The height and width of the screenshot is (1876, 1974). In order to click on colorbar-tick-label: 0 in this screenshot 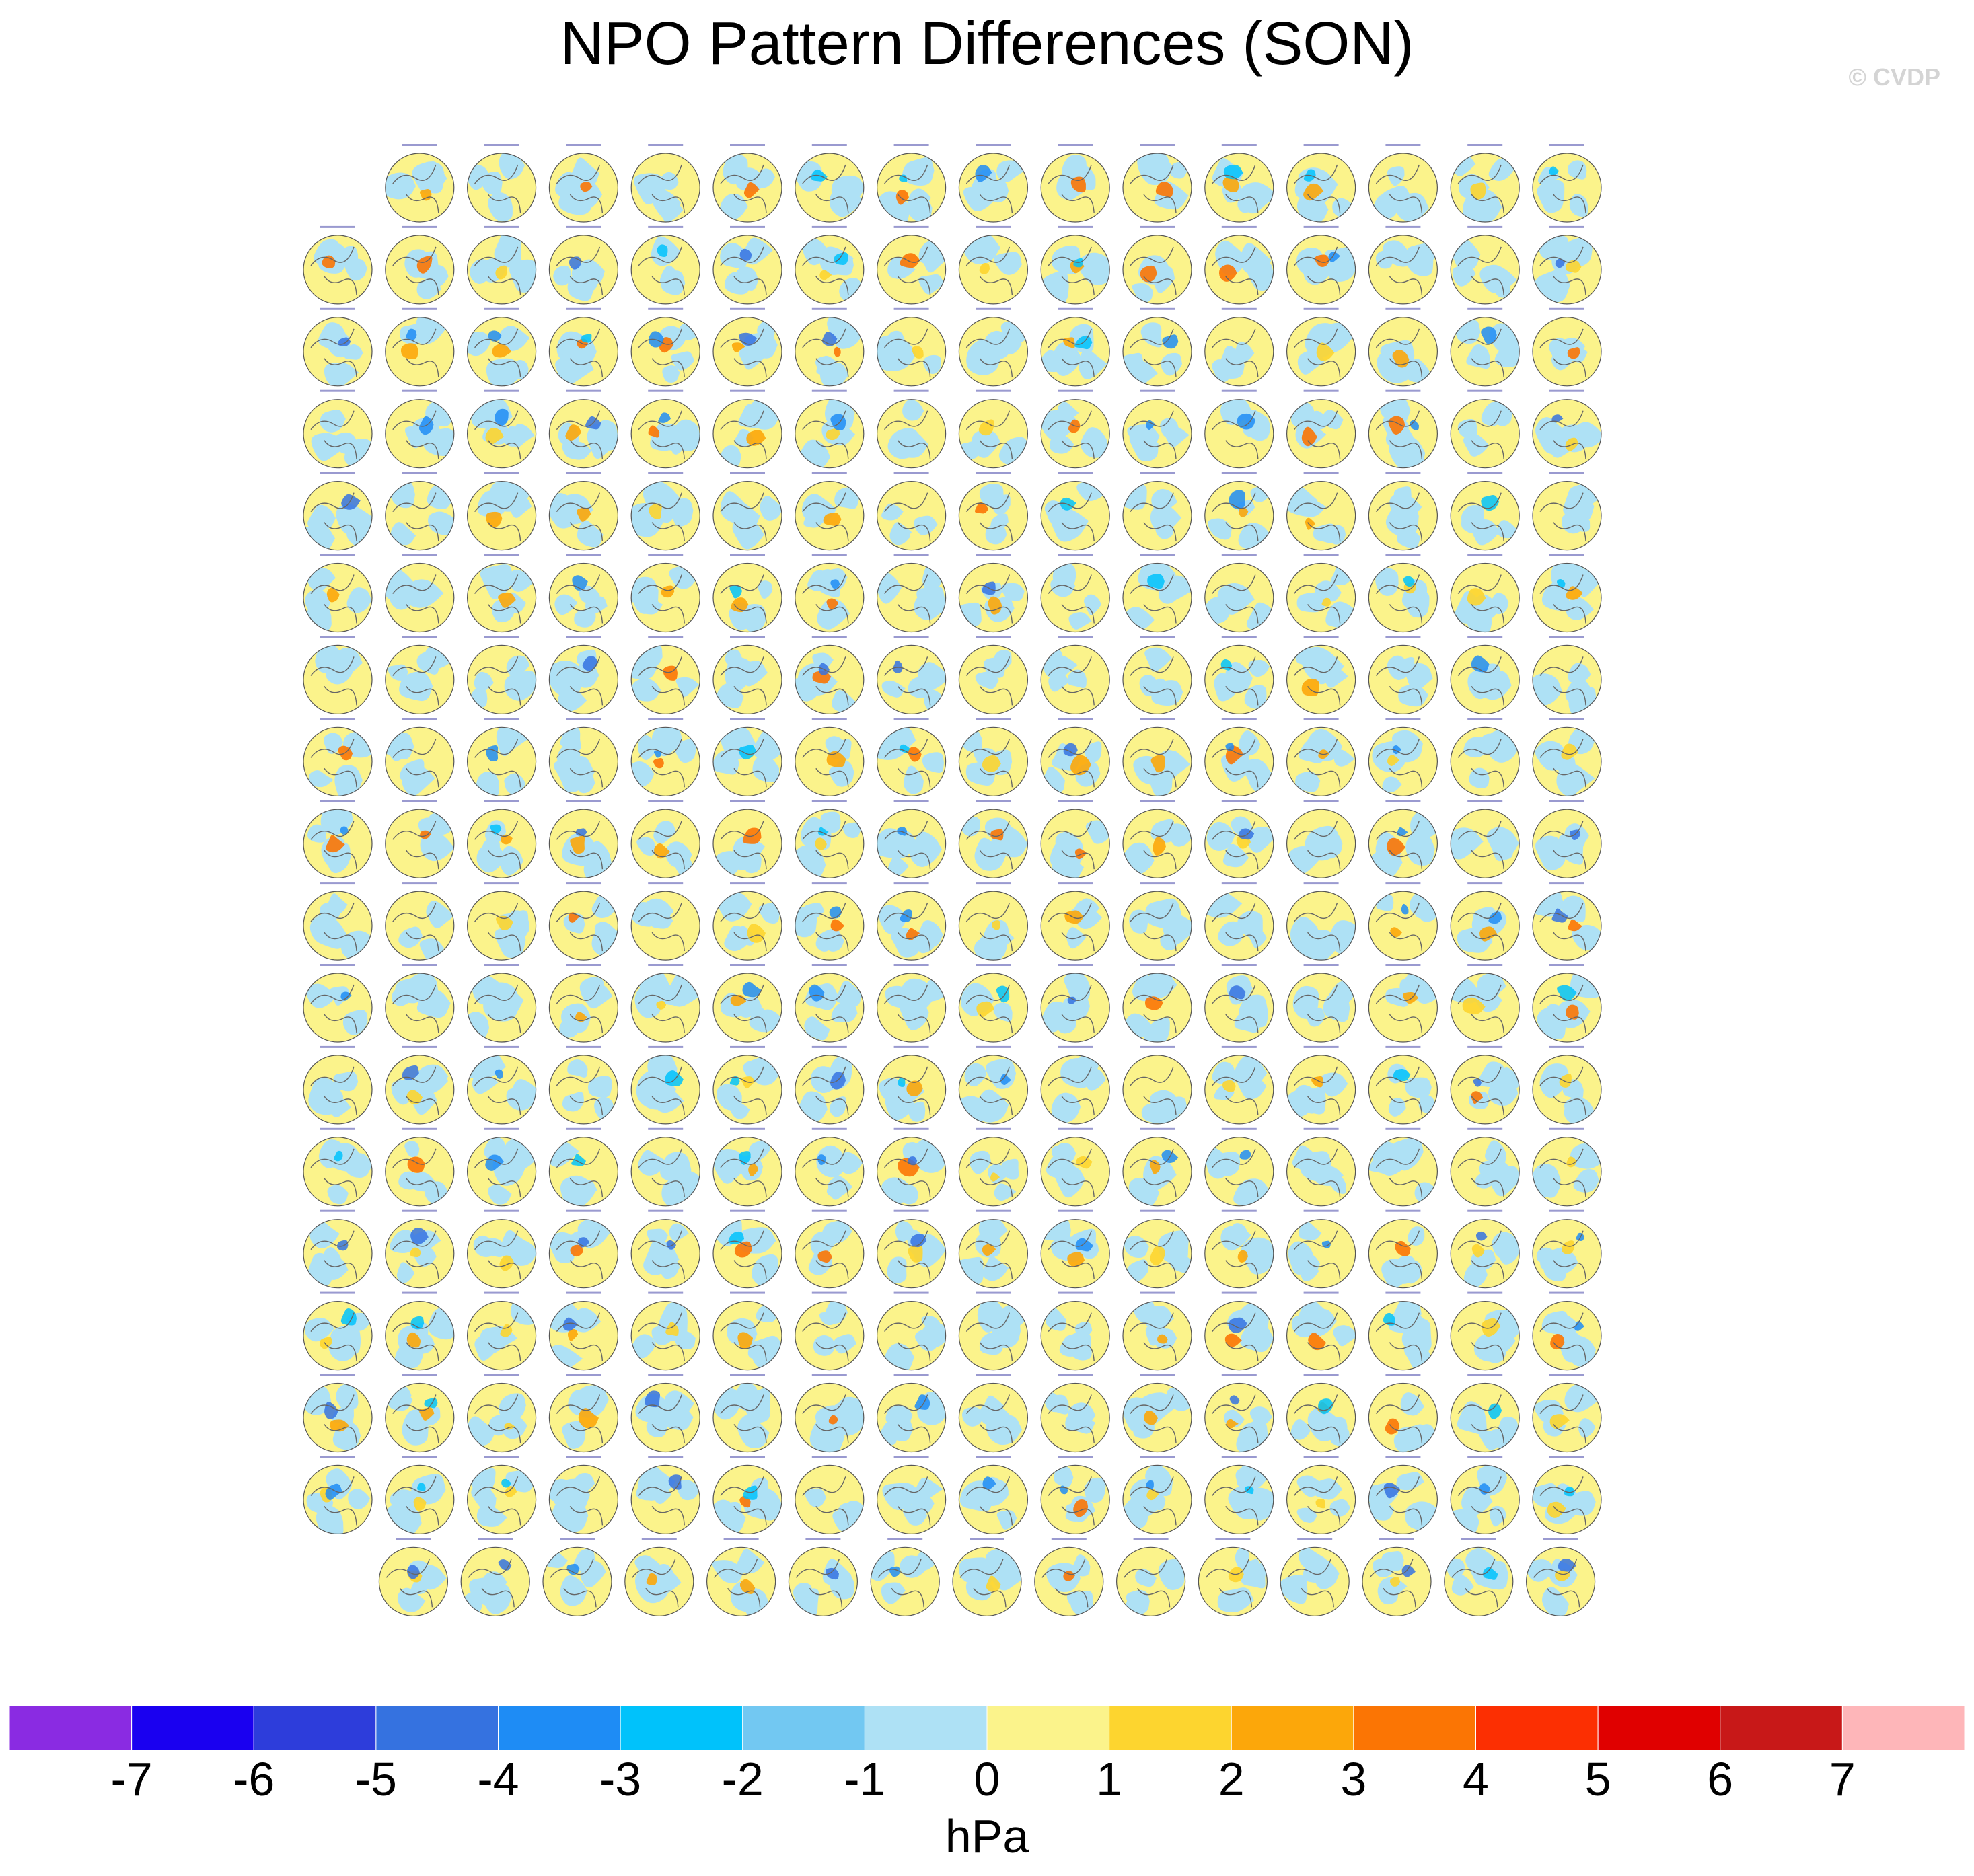, I will do `click(987, 1779)`.